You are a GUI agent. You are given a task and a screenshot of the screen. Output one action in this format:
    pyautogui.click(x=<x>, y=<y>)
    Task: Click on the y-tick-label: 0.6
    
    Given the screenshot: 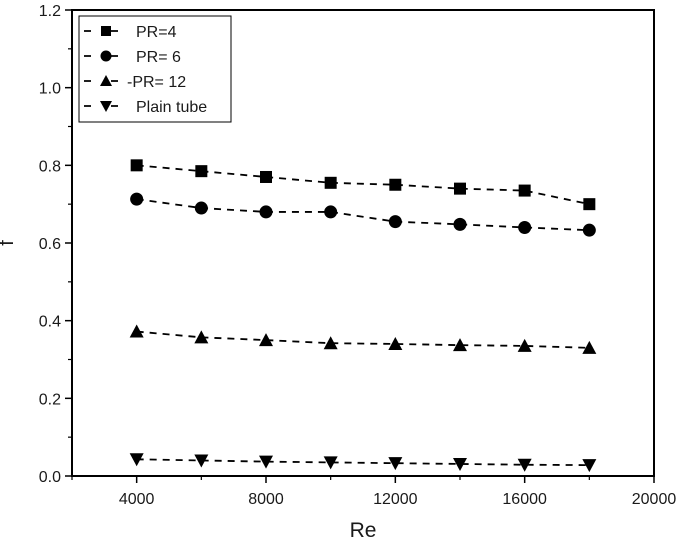 What is the action you would take?
    pyautogui.click(x=50, y=244)
    